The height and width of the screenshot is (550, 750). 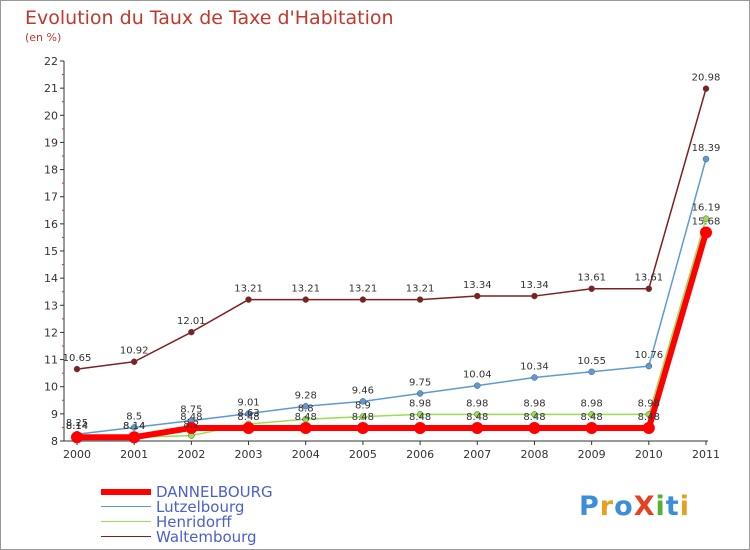 I want to click on data-label: 8.2, so click(x=191, y=425).